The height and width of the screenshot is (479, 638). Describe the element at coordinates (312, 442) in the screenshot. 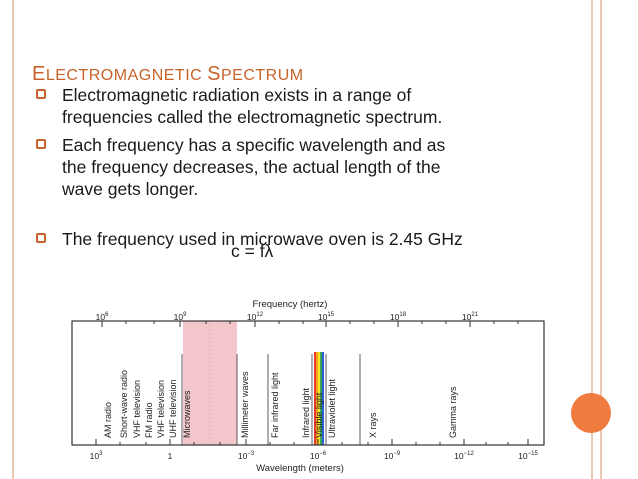

I see `bottom-tick-marks` at that location.